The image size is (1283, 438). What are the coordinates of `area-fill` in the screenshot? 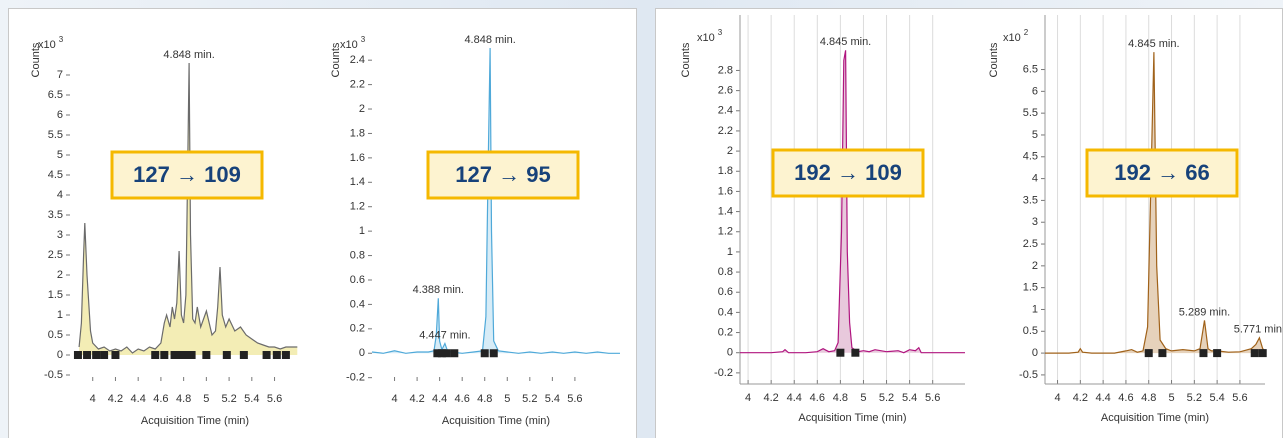 It's located at (188, 209).